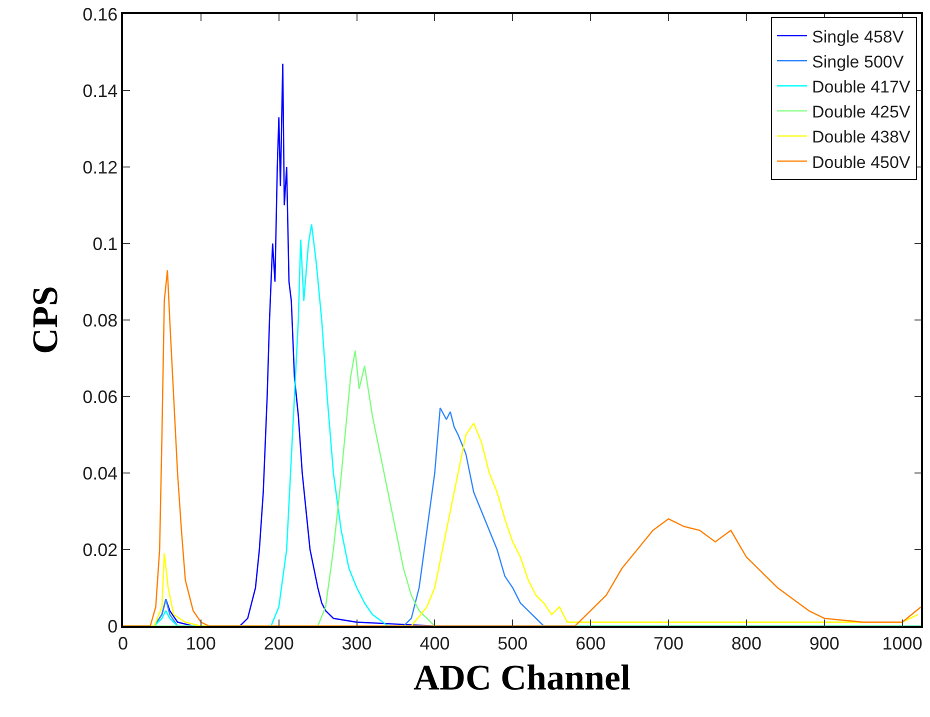 This screenshot has height=717, width=930. I want to click on x-tick-label: 300, so click(357, 643).